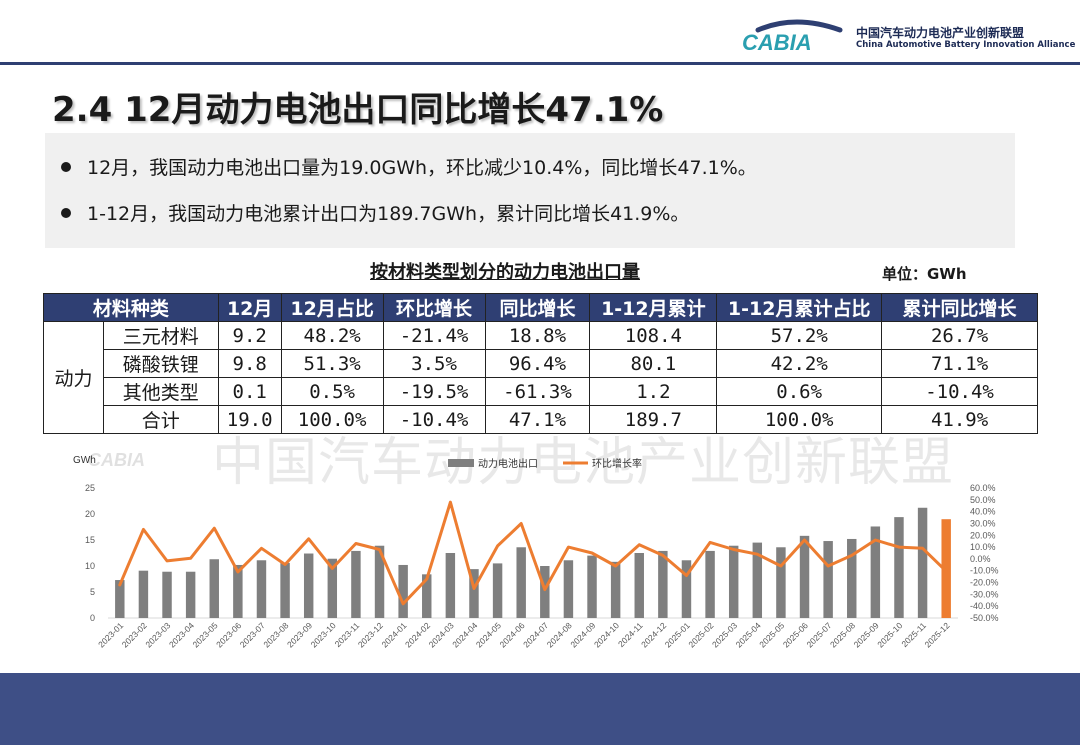 The image size is (1080, 745). What do you see at coordinates (505, 272) in the screenshot?
I see `table-title: 按材料类型划分的动力电池出口量` at bounding box center [505, 272].